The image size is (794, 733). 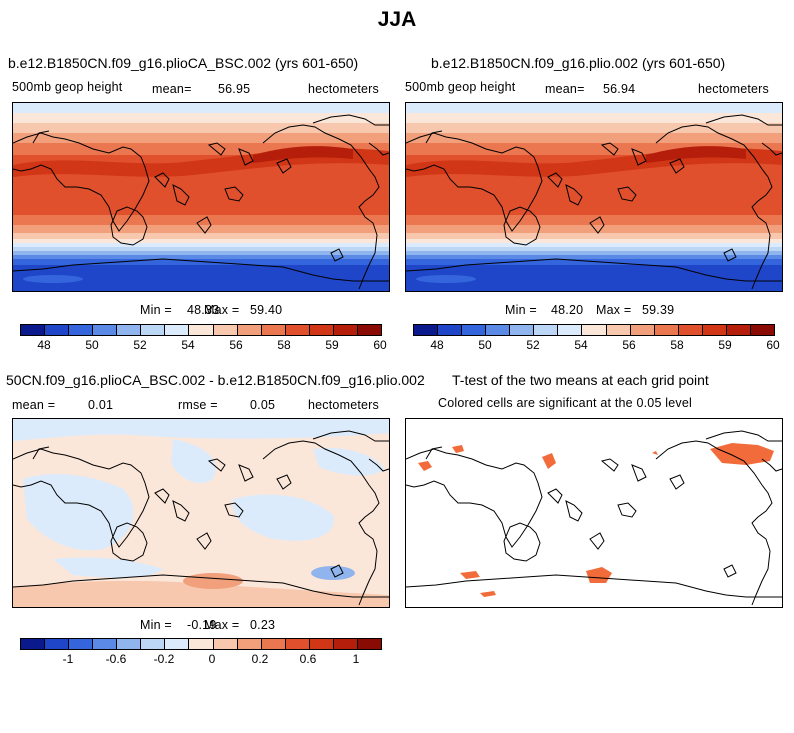 What do you see at coordinates (594, 513) in the screenshot?
I see `panel4-map` at bounding box center [594, 513].